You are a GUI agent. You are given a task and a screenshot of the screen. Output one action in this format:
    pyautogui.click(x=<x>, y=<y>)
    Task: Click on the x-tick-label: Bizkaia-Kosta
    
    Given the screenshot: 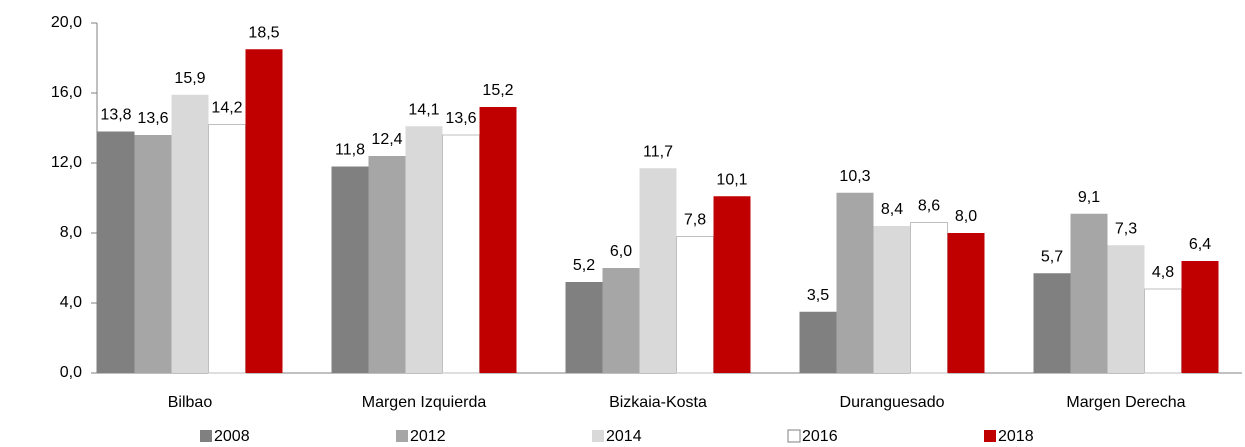 What is the action you would take?
    pyautogui.click(x=658, y=402)
    